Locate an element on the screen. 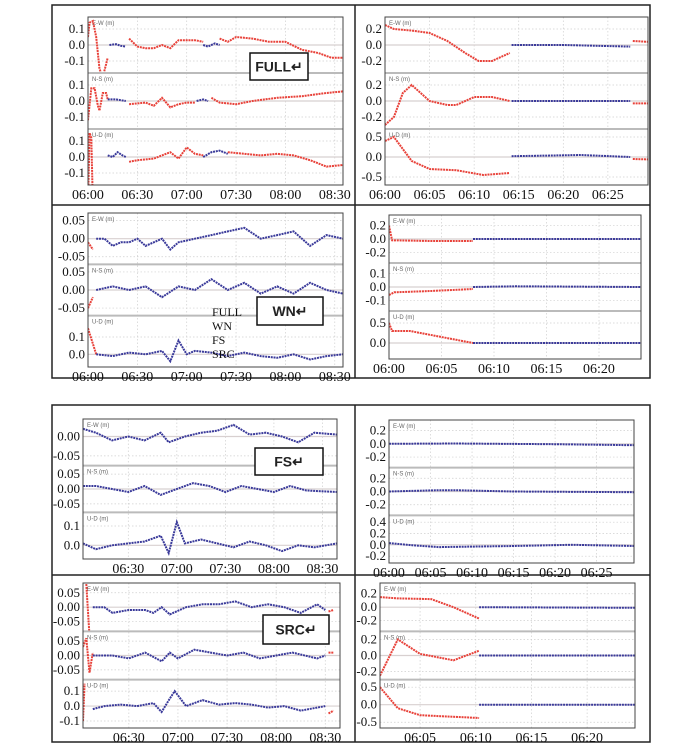 The width and height of the screenshot is (700, 745). subplot-label: E-W (m) is located at coordinates (395, 590).